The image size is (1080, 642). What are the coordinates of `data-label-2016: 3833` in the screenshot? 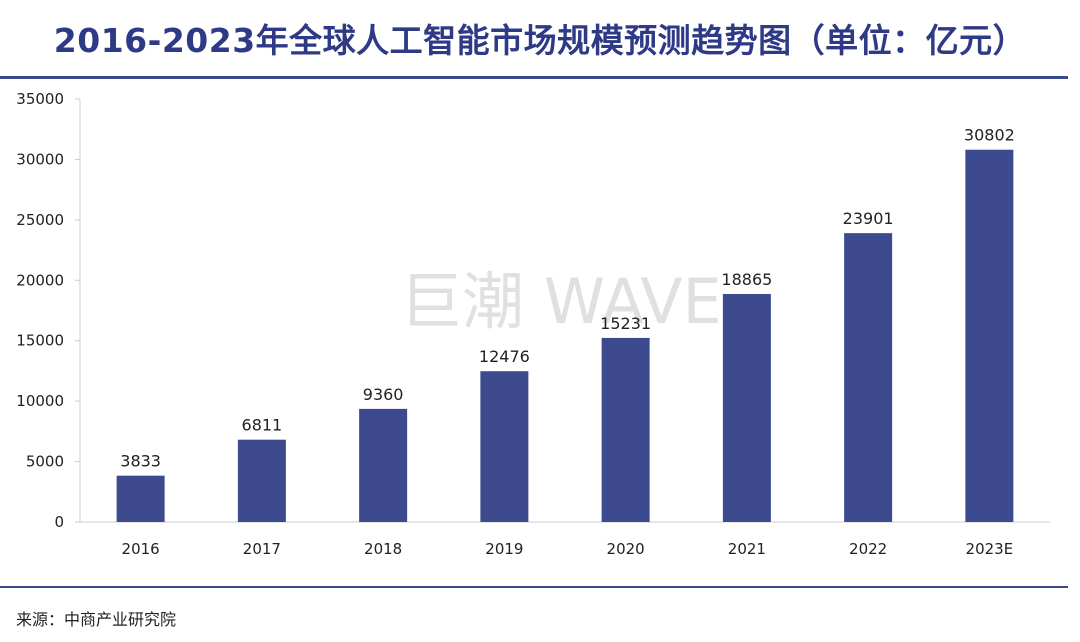 It's located at (140, 461).